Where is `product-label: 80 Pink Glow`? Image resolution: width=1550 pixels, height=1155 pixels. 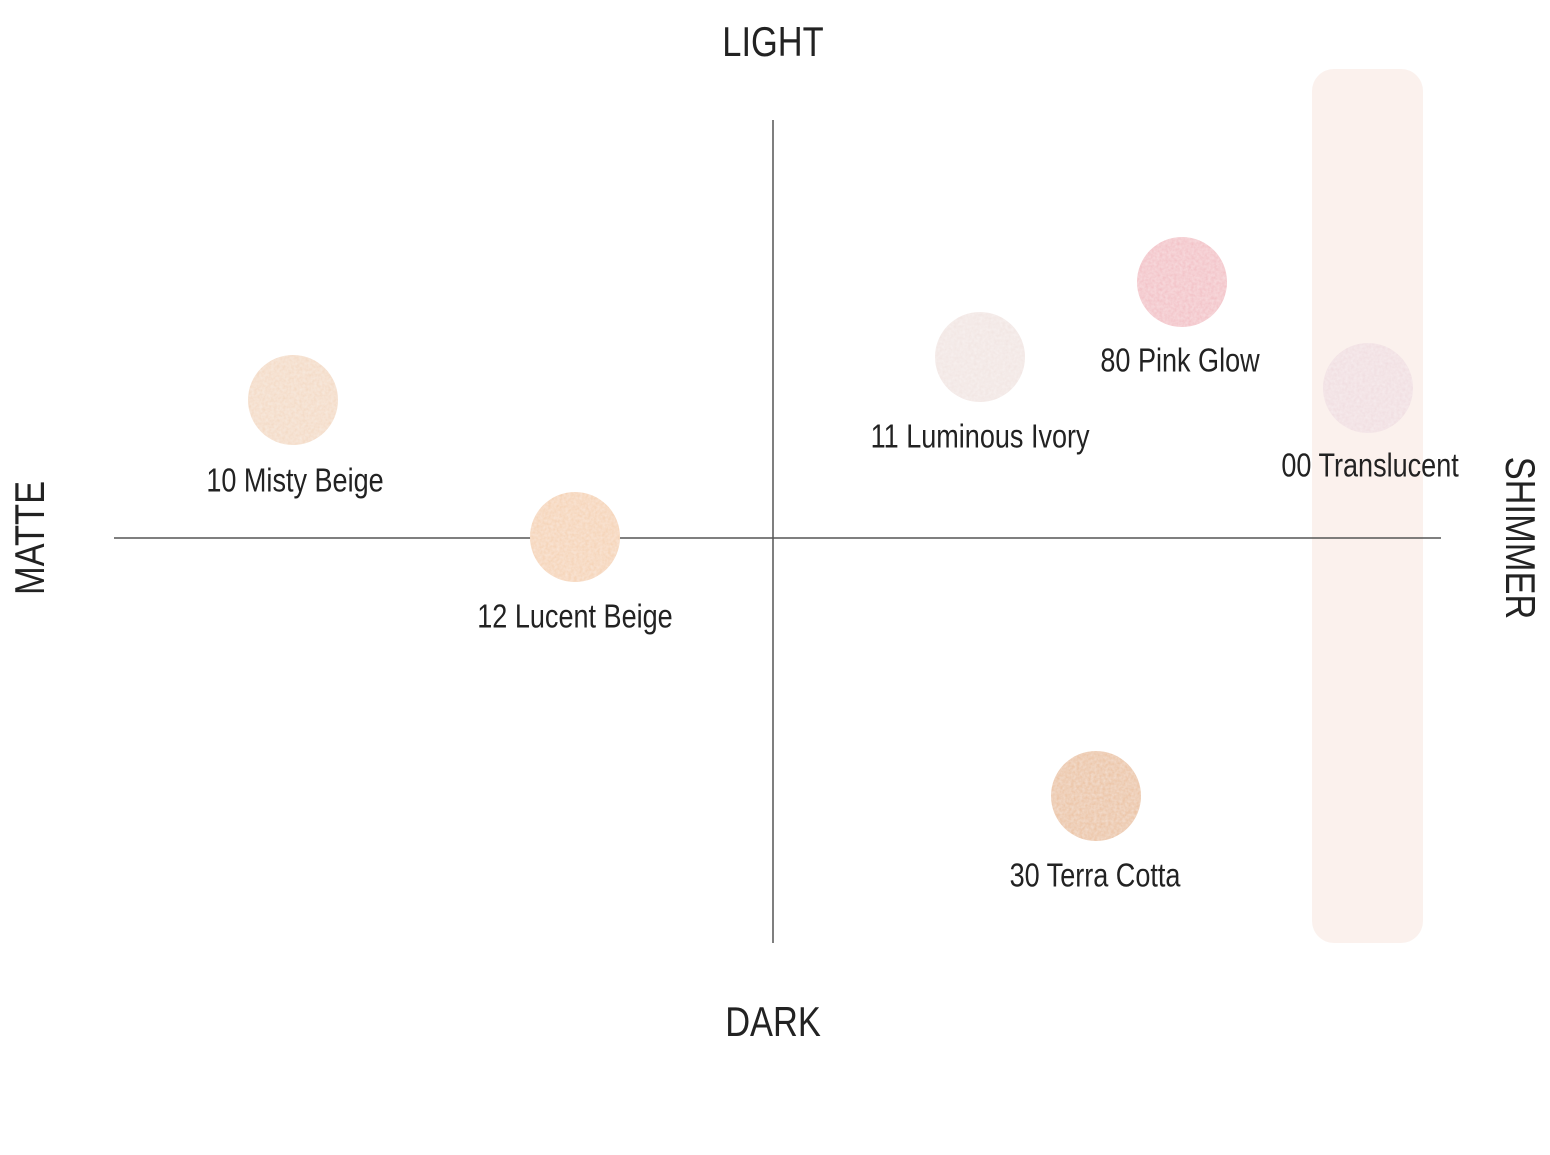 product-label: 80 Pink Glow is located at coordinates (1180, 361).